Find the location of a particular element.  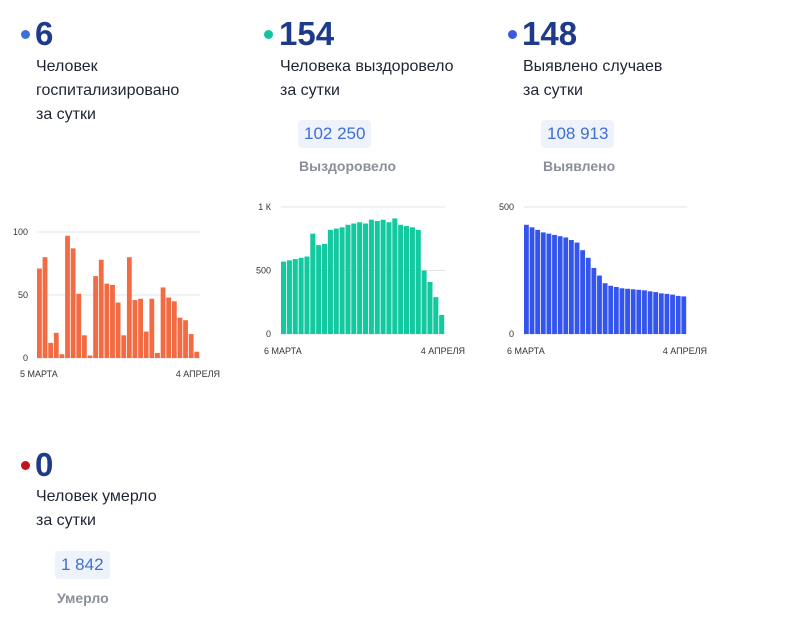

recovered-y-tick-label: 0 is located at coordinates (268, 334).